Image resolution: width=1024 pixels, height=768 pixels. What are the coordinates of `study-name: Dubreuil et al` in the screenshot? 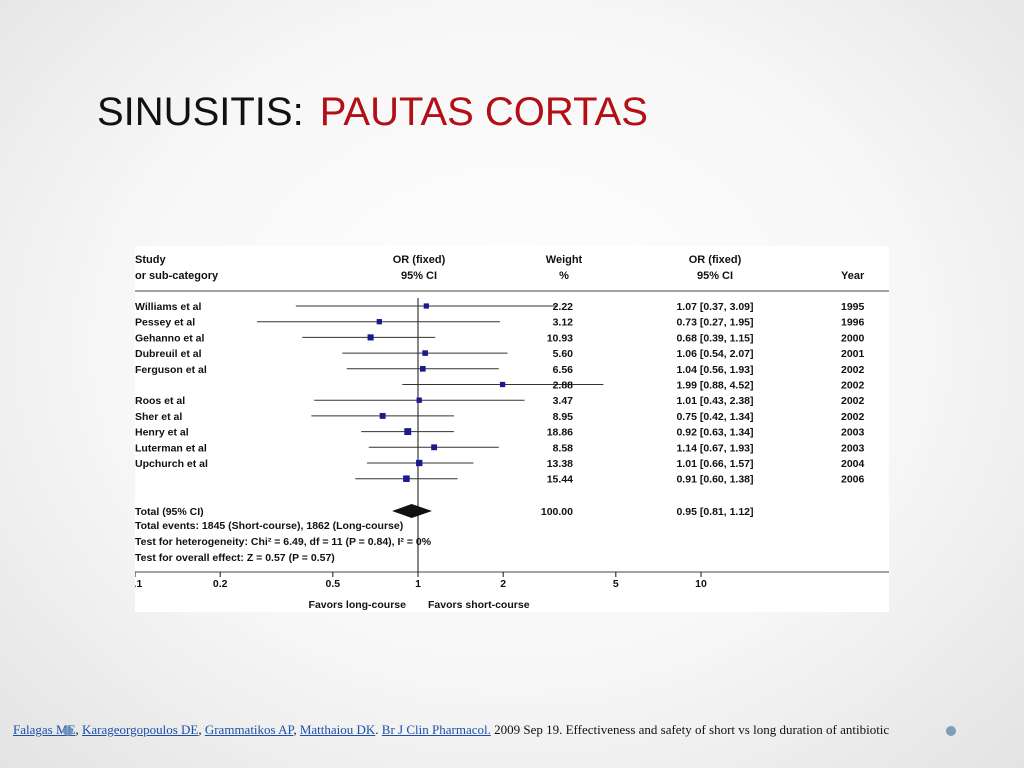 It's located at (168, 354).